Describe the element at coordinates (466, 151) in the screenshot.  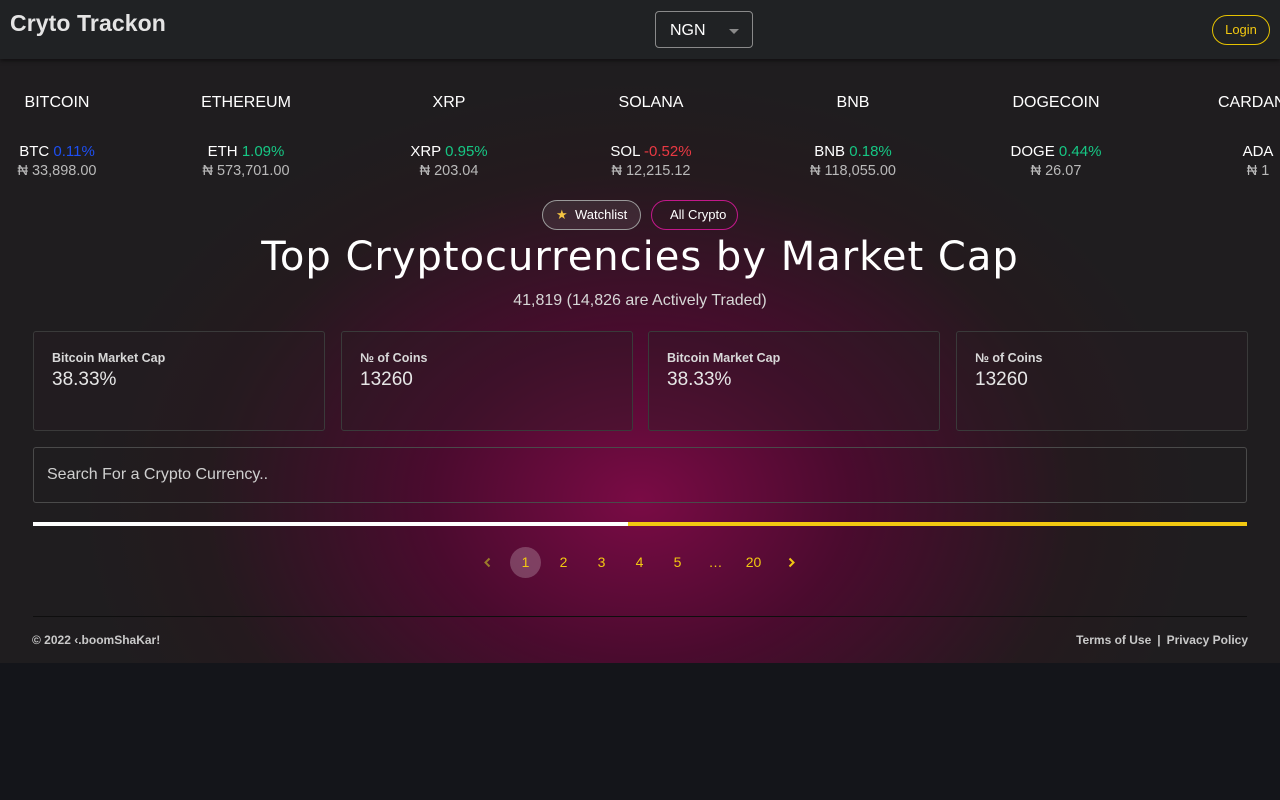
I see `coin-change: 0.95%` at that location.